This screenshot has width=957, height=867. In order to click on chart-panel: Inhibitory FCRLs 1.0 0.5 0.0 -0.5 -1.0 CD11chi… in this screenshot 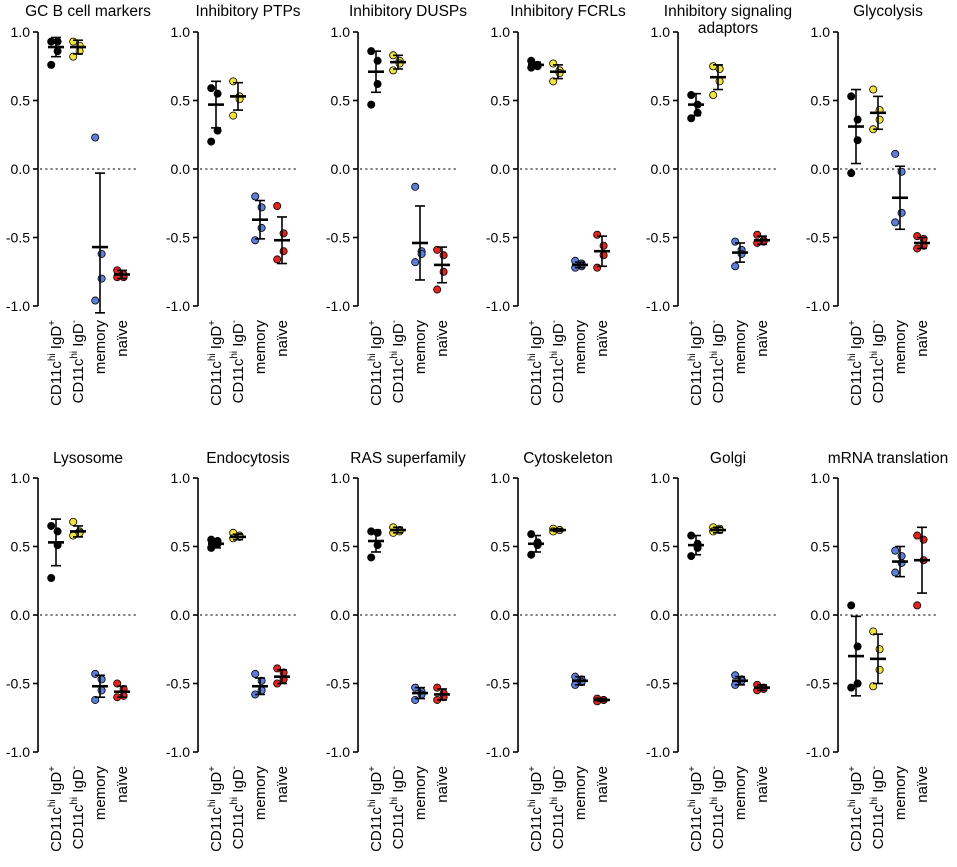, I will do `click(556, 204)`.